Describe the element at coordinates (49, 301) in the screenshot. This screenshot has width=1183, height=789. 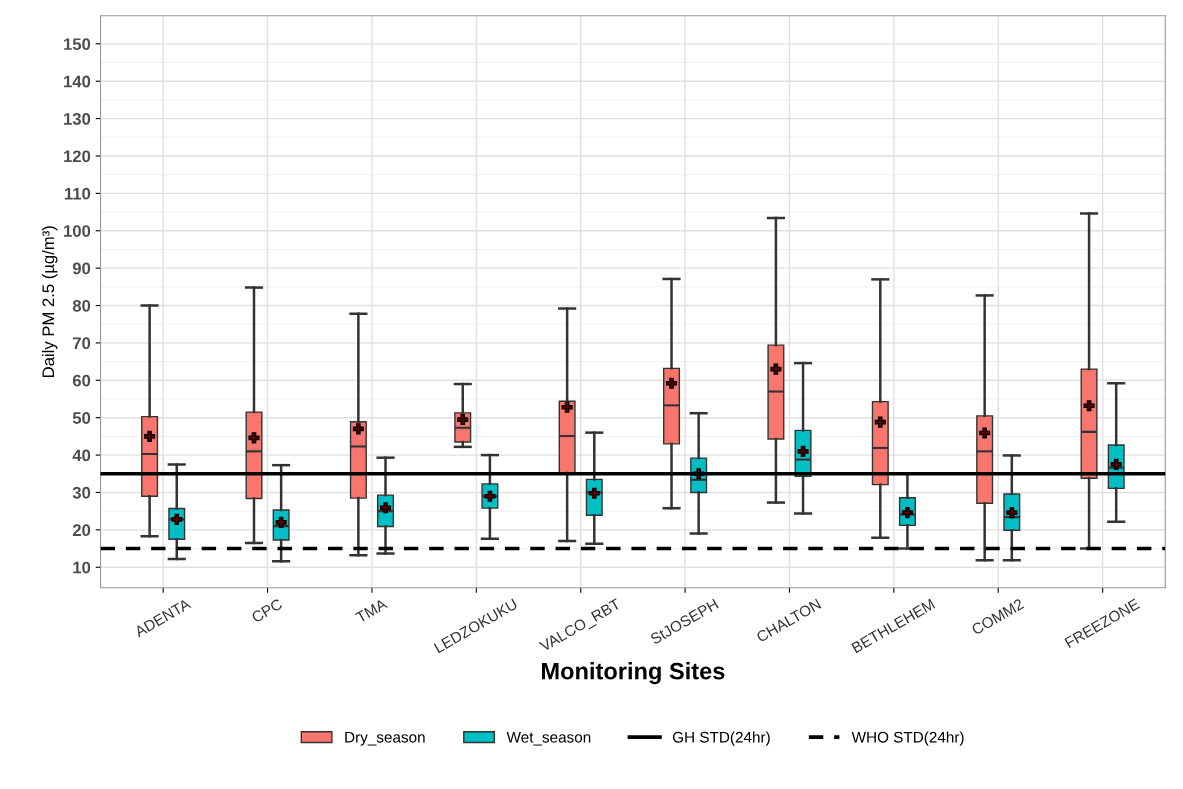
I see `y-axis-title: Daily PM 2.5 (µg/m³)` at that location.